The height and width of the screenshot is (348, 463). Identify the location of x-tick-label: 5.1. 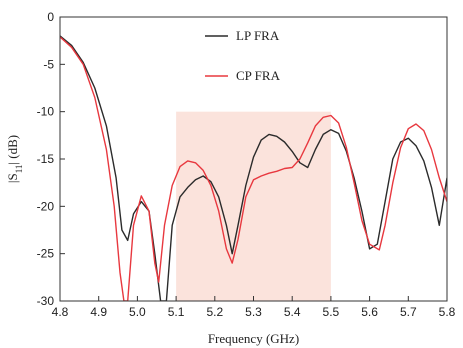
(176, 312).